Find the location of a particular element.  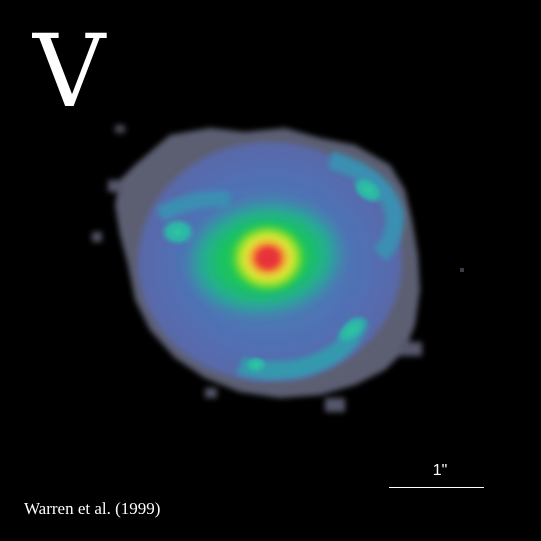

credit-text: Warren et al. (1999) is located at coordinates (92, 508).